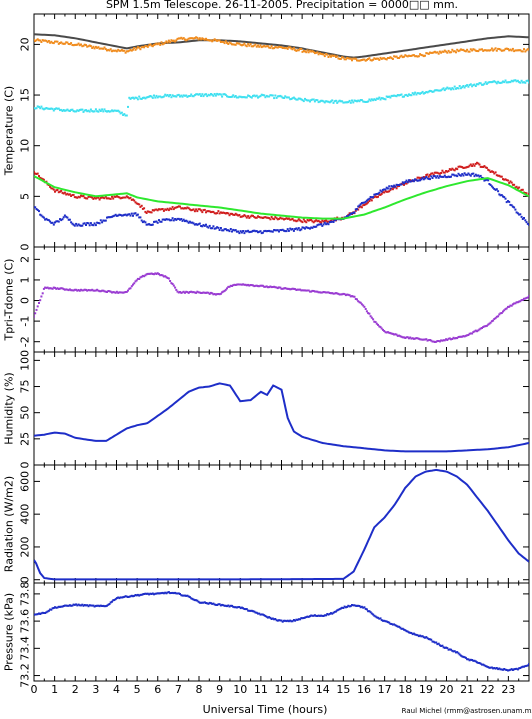 The width and height of the screenshot is (532, 719). Describe the element at coordinates (25, 546) in the screenshot. I see `y-tick-label: 200` at that location.